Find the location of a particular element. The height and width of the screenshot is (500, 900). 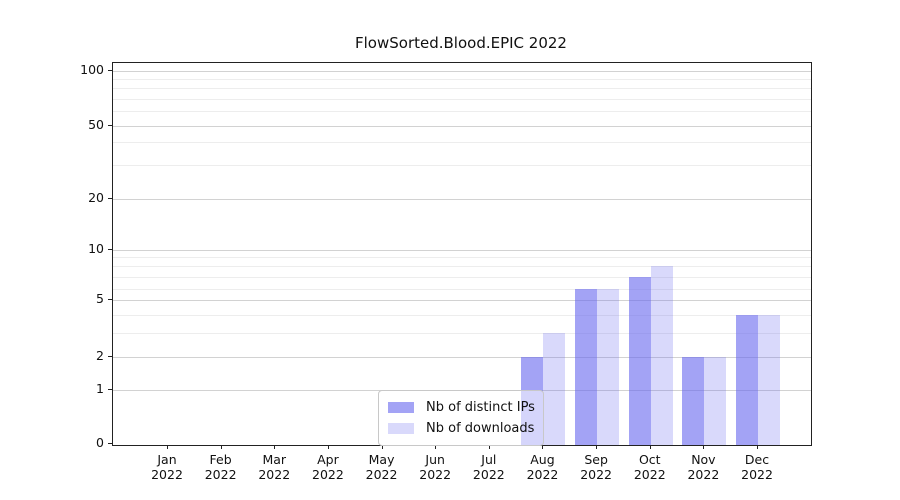

legend-label-distinct-ips: Nb of distinct IPs is located at coordinates (480, 407).